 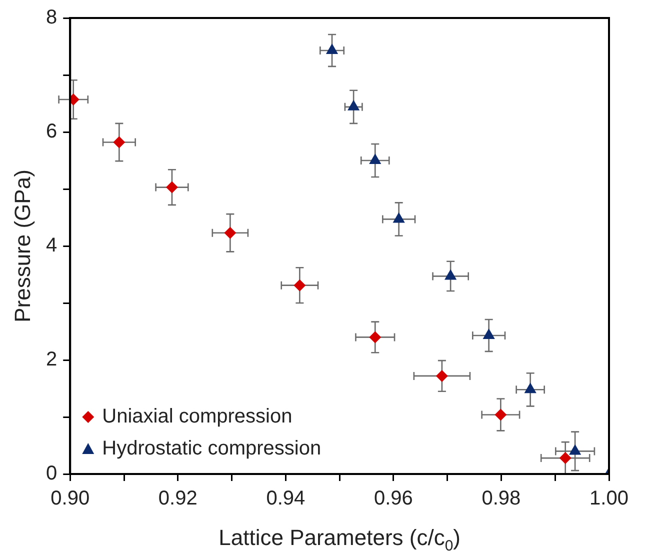 What do you see at coordinates (286, 499) in the screenshot?
I see `x-tick-label: 0.94` at bounding box center [286, 499].